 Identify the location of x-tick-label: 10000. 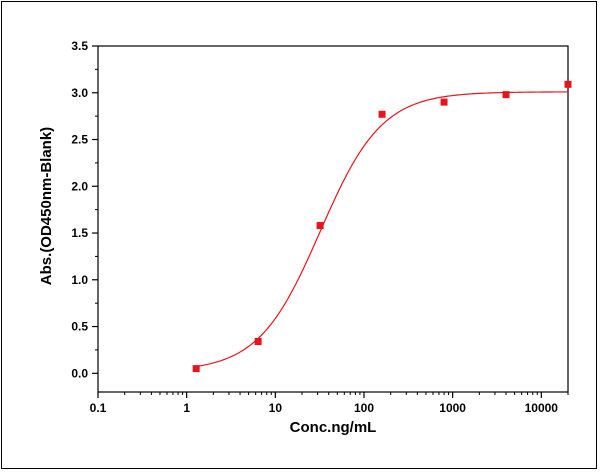
(542, 408).